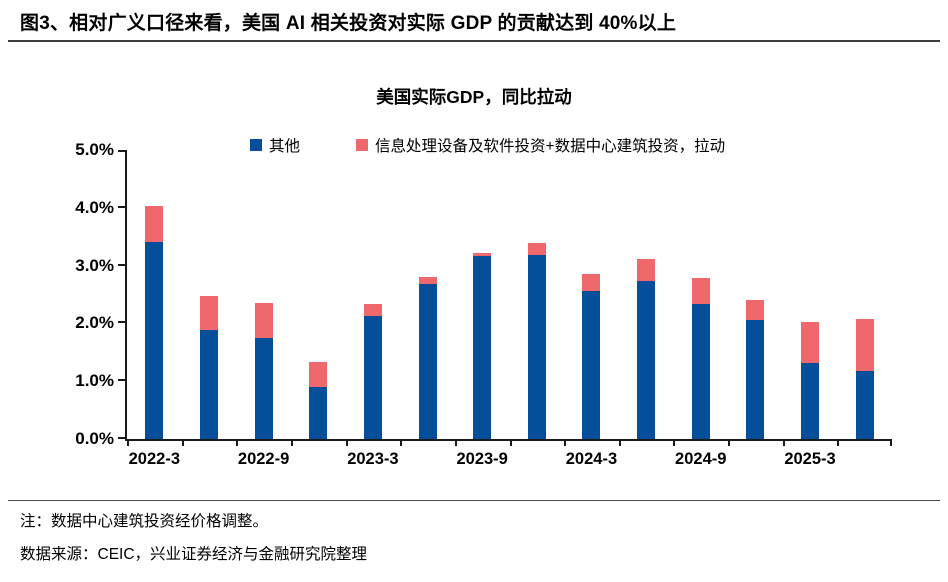 The width and height of the screenshot is (948, 582). What do you see at coordinates (285, 146) in the screenshot?
I see `legend-label-other: 其他` at bounding box center [285, 146].